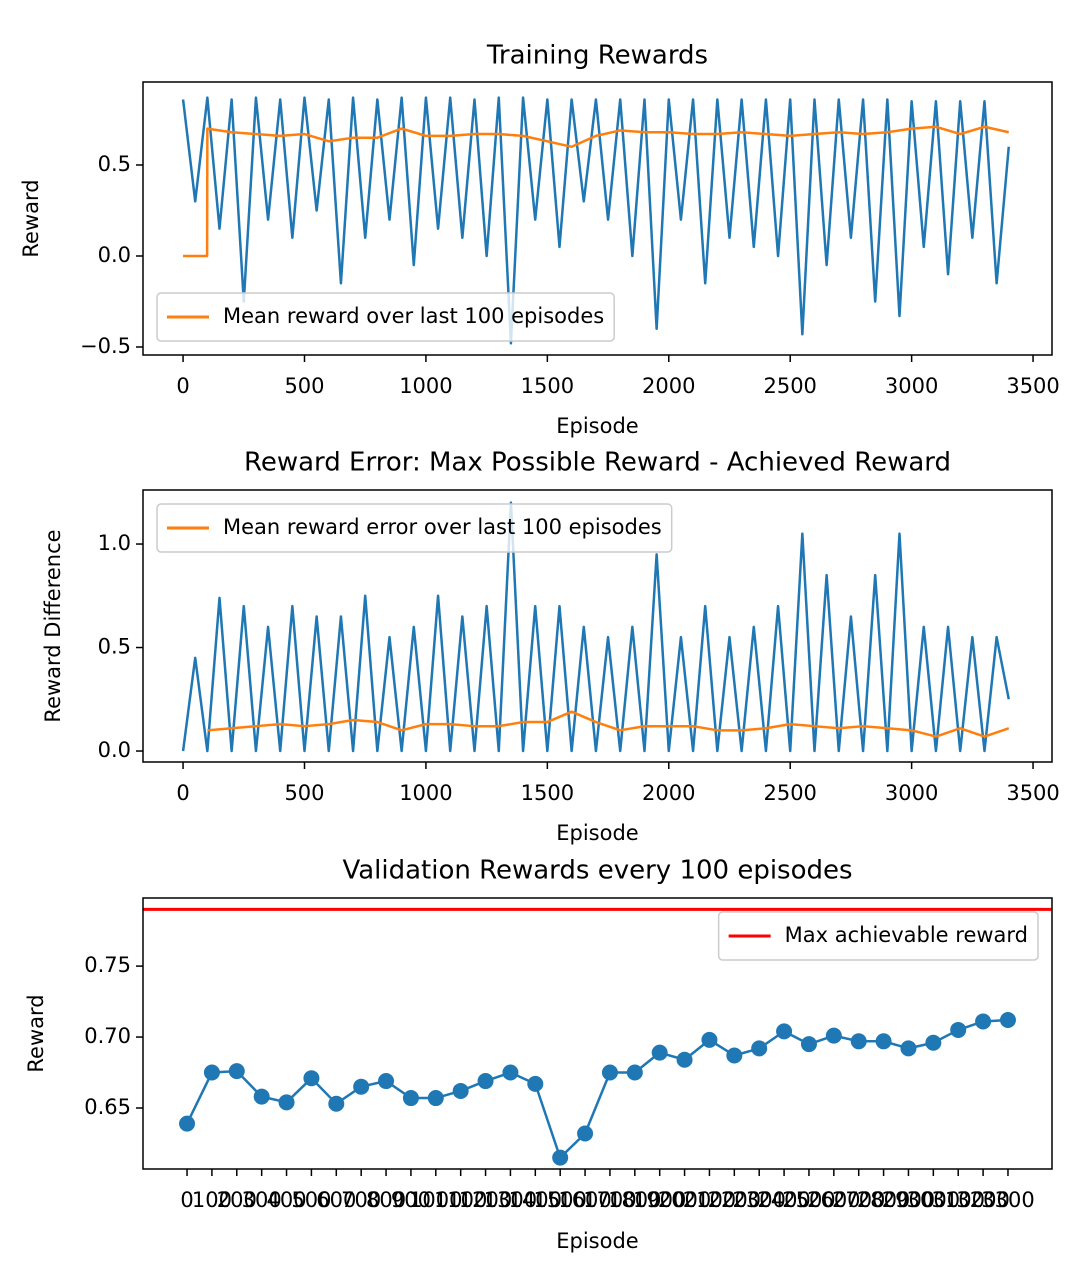 This screenshot has height=1284, width=1084. Describe the element at coordinates (709, 1200) in the screenshot. I see `x-tick-label: 2100` at that location.